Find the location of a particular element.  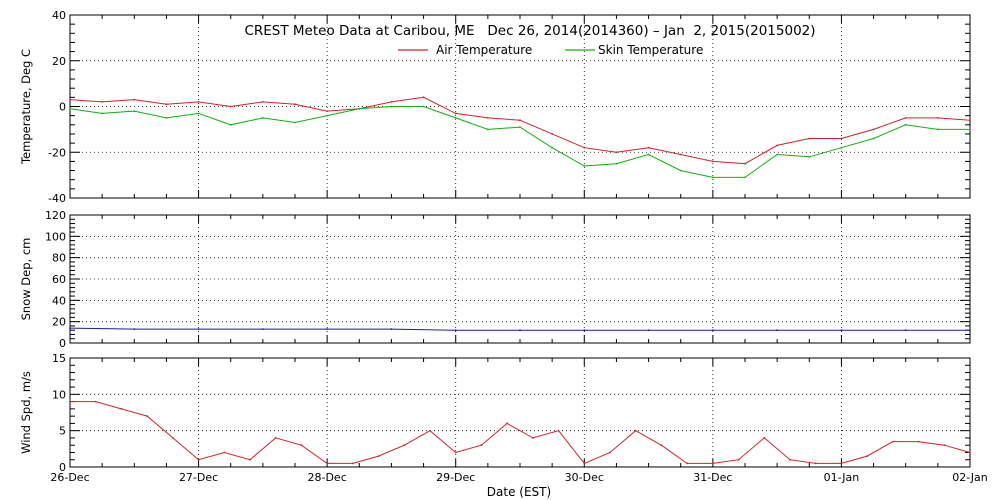

y-tick-label: 80 is located at coordinates (59, 258).